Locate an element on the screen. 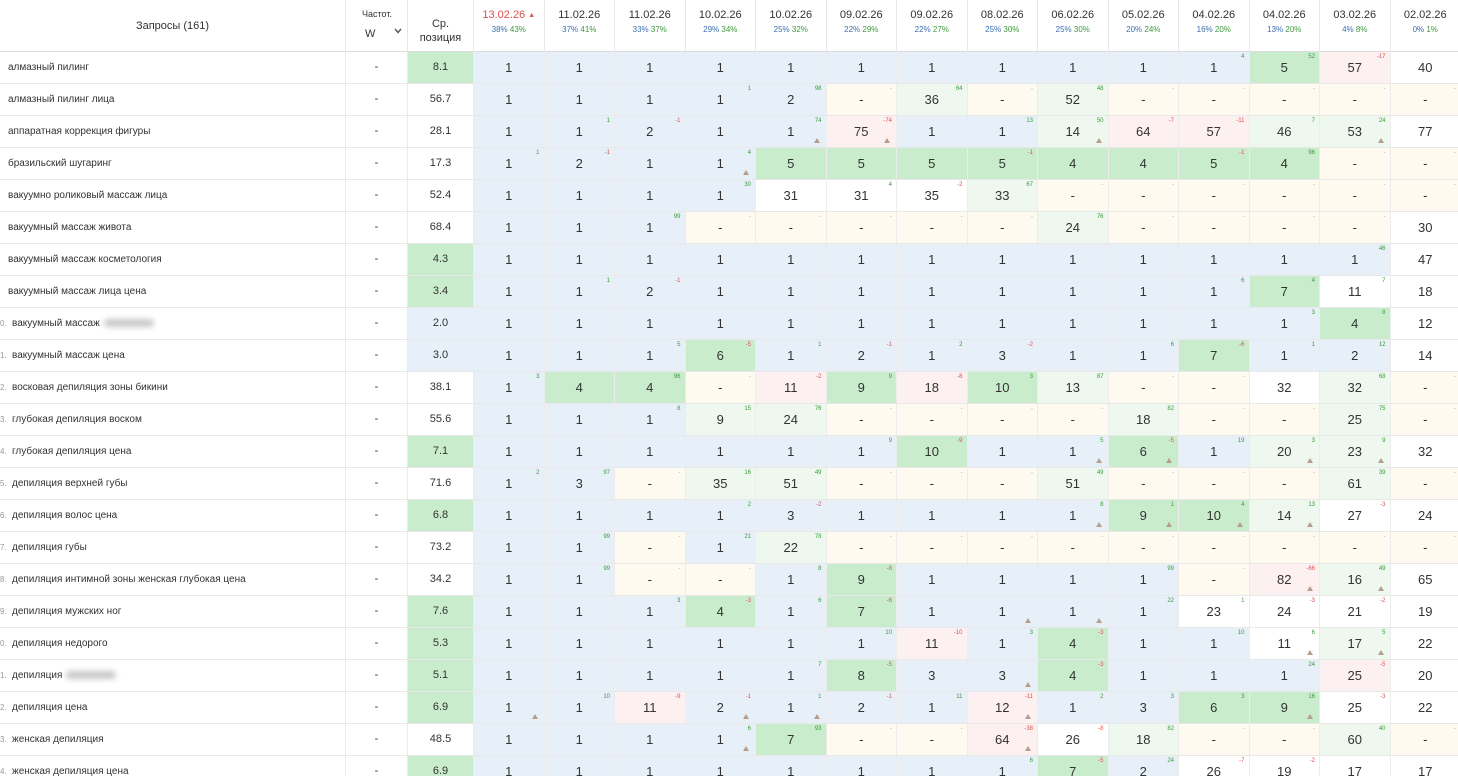 The width and height of the screenshot is (1458, 776). position-cell: 25 -5 is located at coordinates (1355, 675).